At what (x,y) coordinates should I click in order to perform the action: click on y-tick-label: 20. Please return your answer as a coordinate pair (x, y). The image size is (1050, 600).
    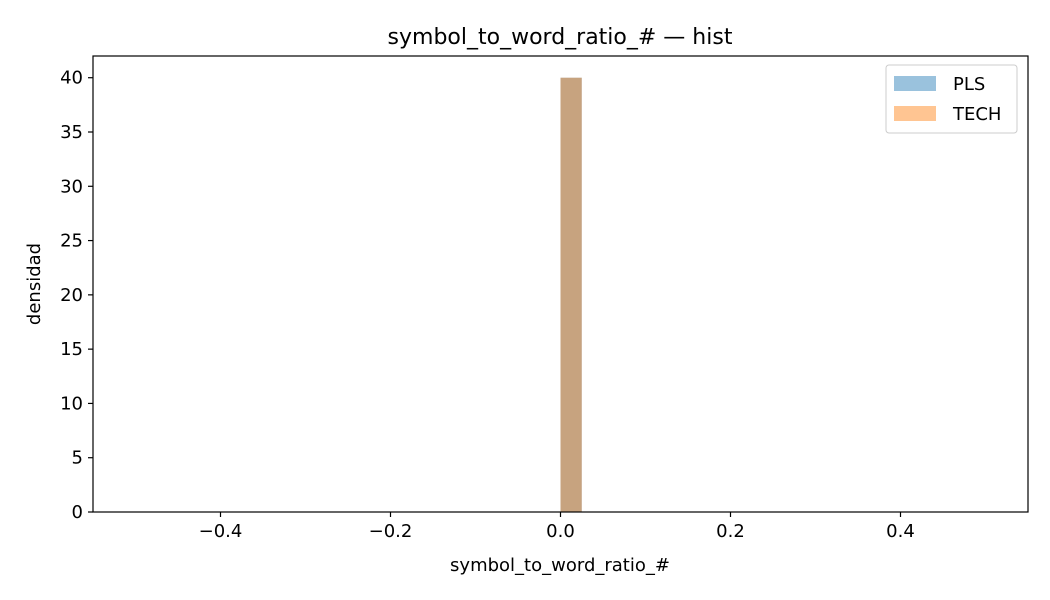
    Looking at the image, I should click on (71, 295).